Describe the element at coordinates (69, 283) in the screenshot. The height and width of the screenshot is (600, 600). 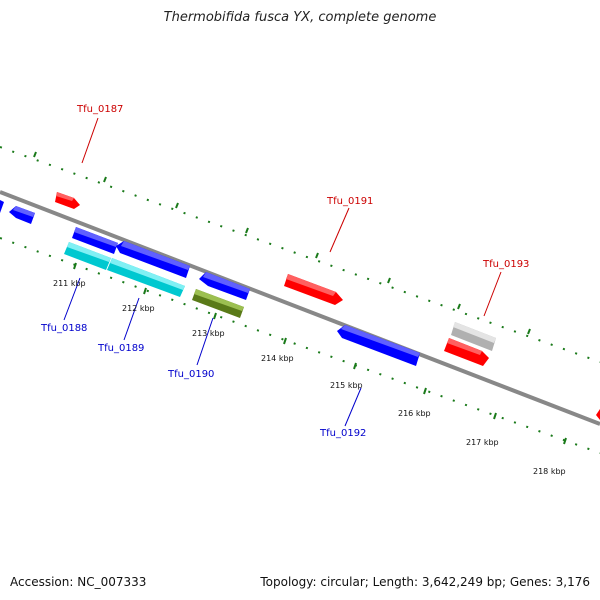
I see `kbp-label: 211 kbp` at that location.